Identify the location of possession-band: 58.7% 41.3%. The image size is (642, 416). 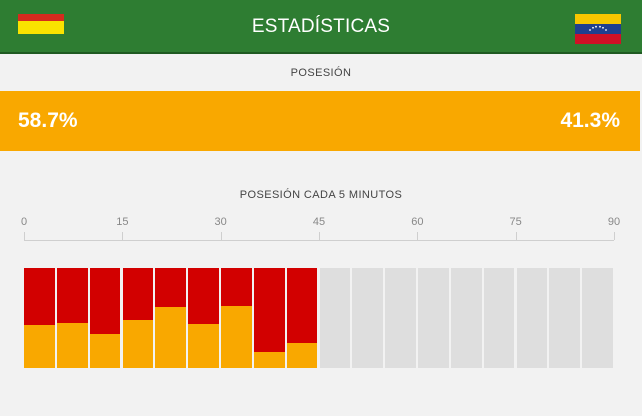
(320, 121).